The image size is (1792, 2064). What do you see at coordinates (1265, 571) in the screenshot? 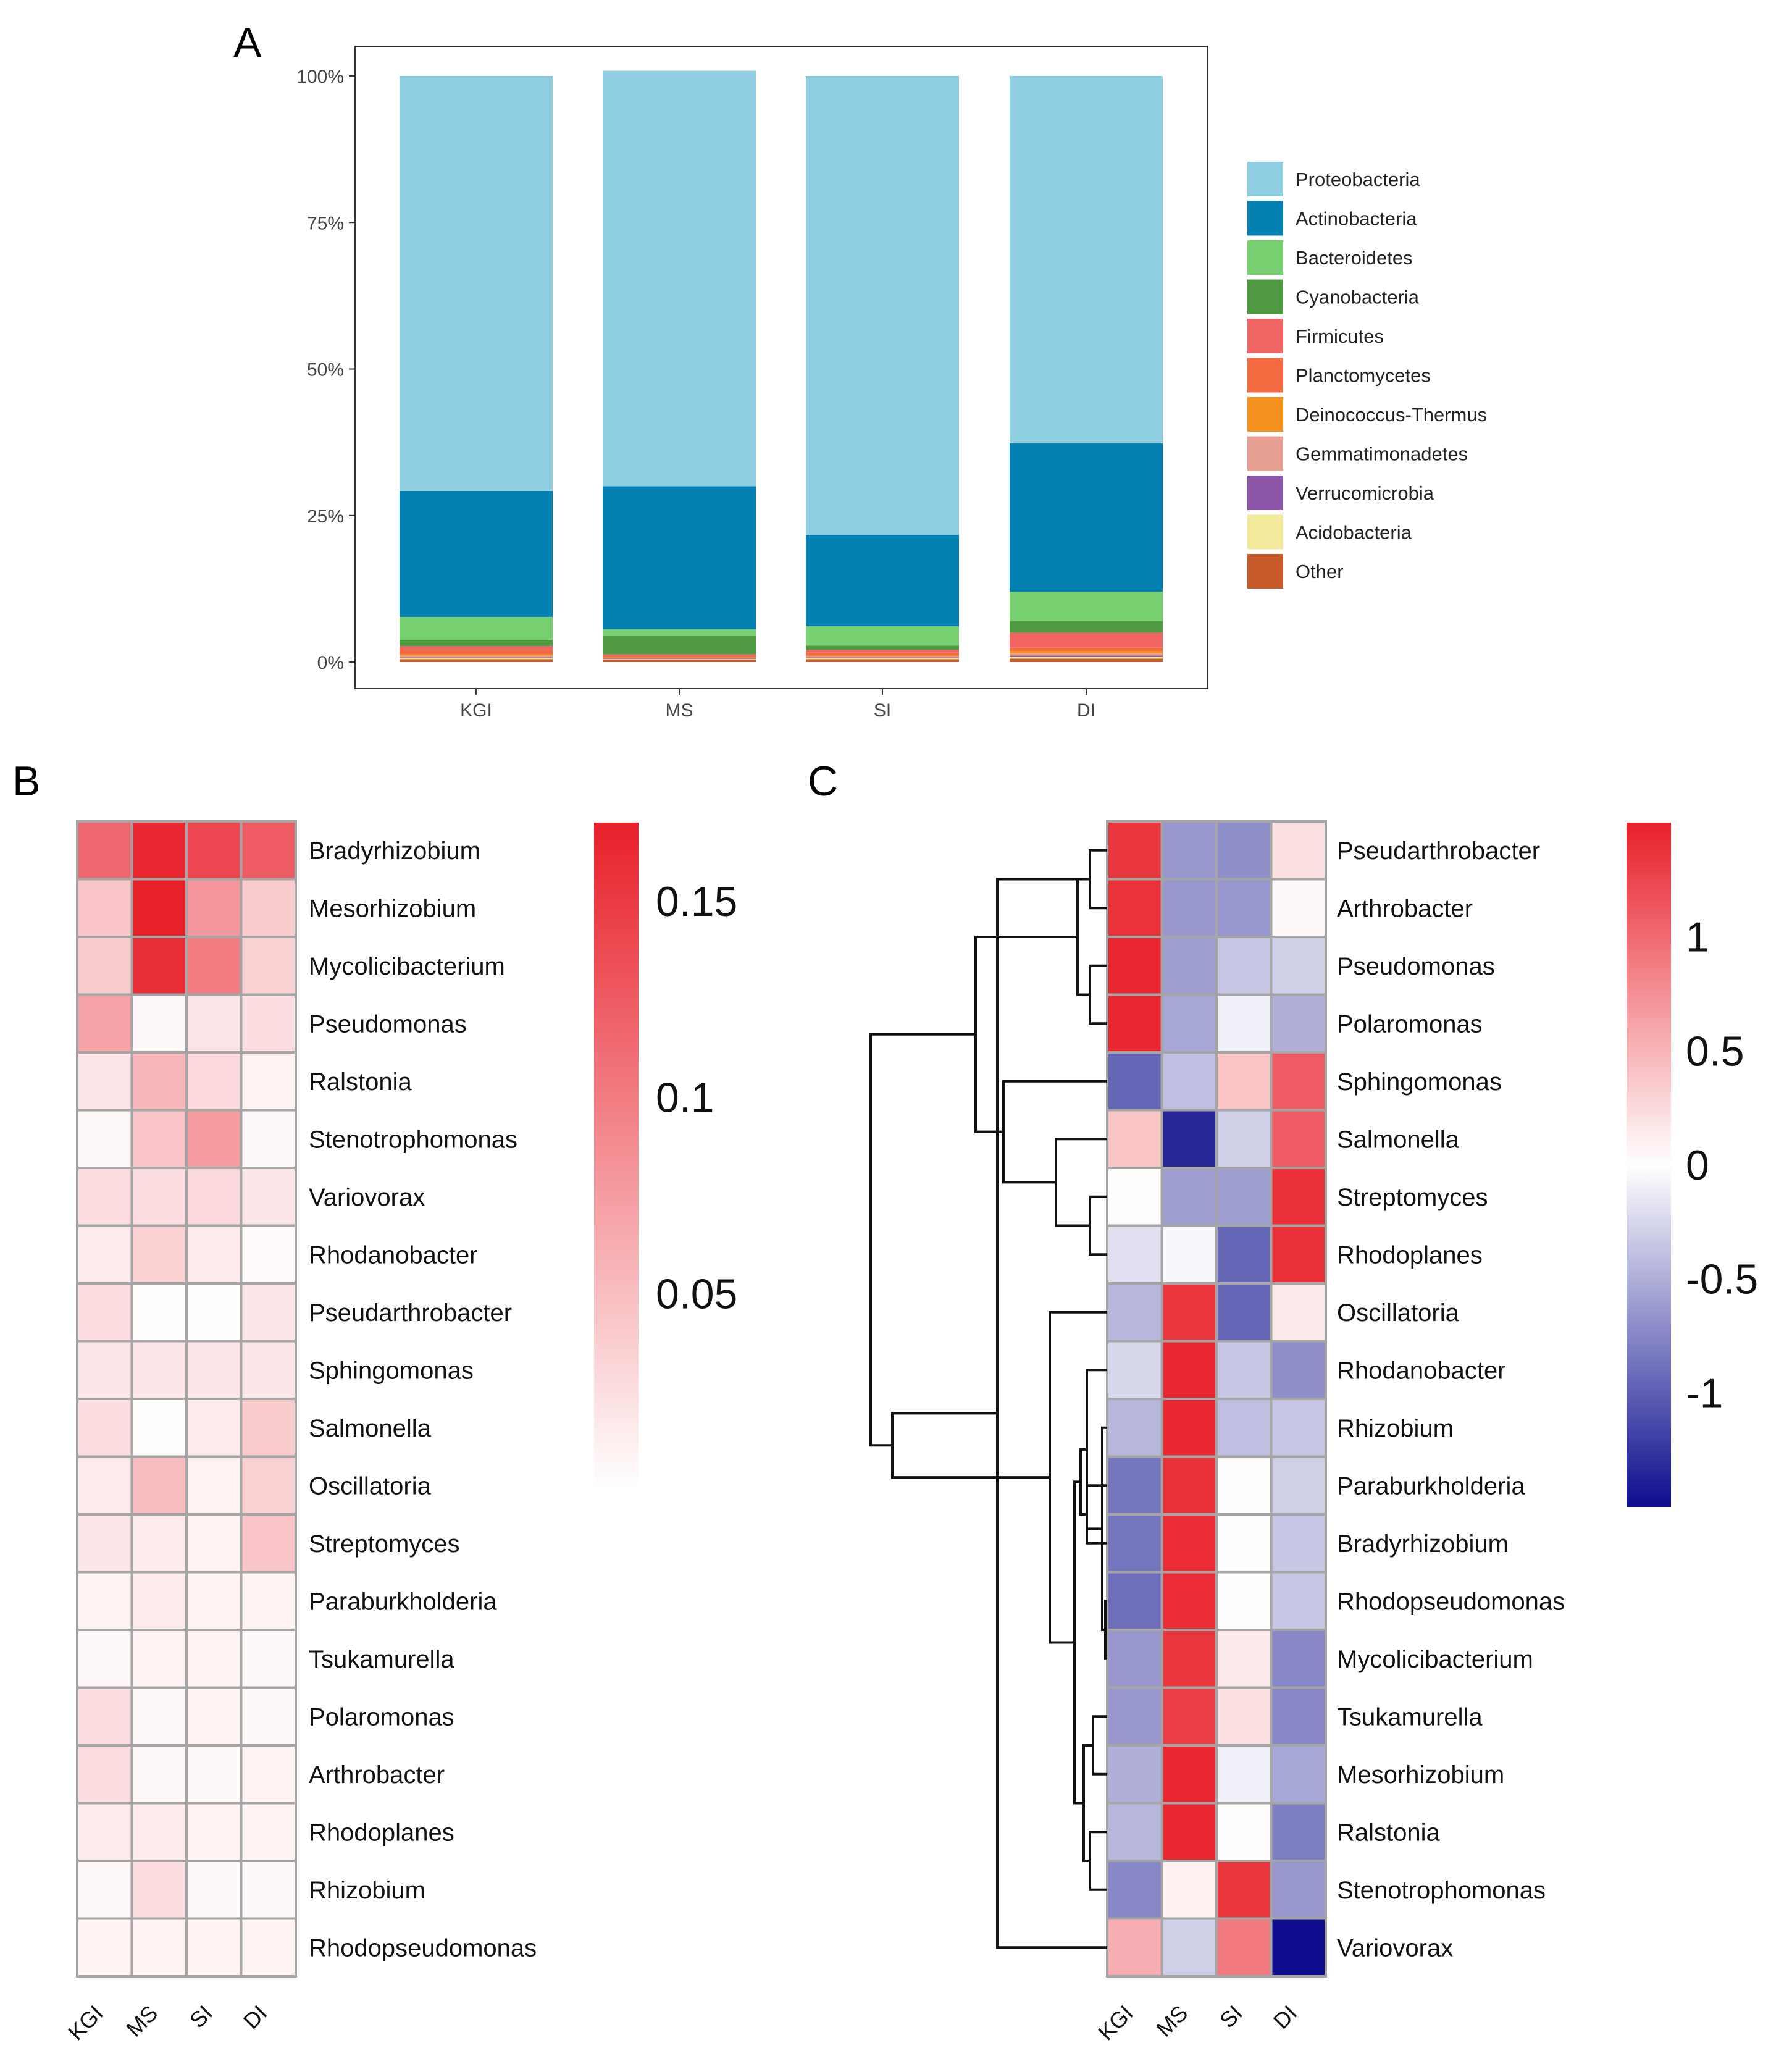
I see `legend-swatch-other` at bounding box center [1265, 571].